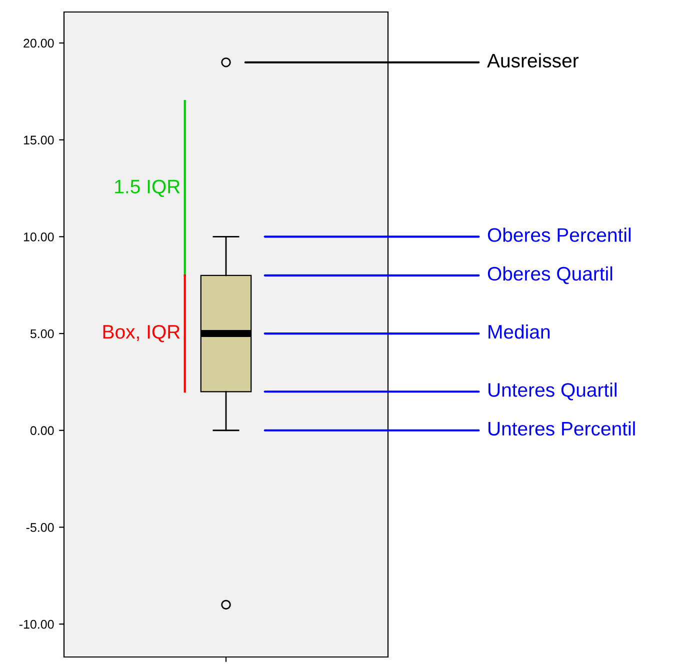 The height and width of the screenshot is (664, 688). What do you see at coordinates (559, 235) in the screenshot?
I see `text: Oberes Percentil` at bounding box center [559, 235].